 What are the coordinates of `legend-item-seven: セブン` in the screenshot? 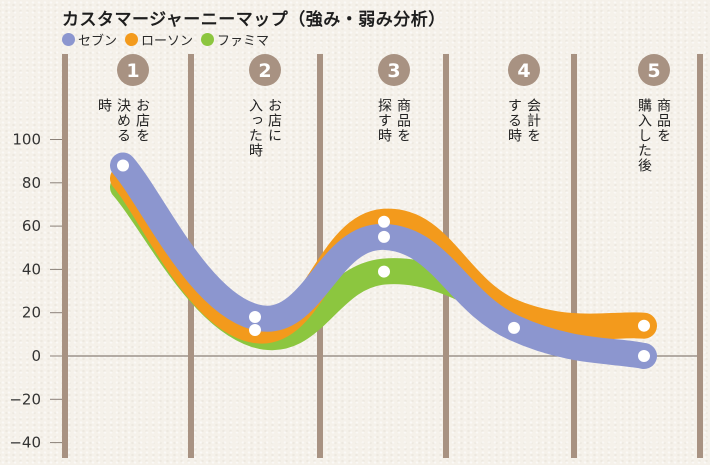 It's located at (89, 39).